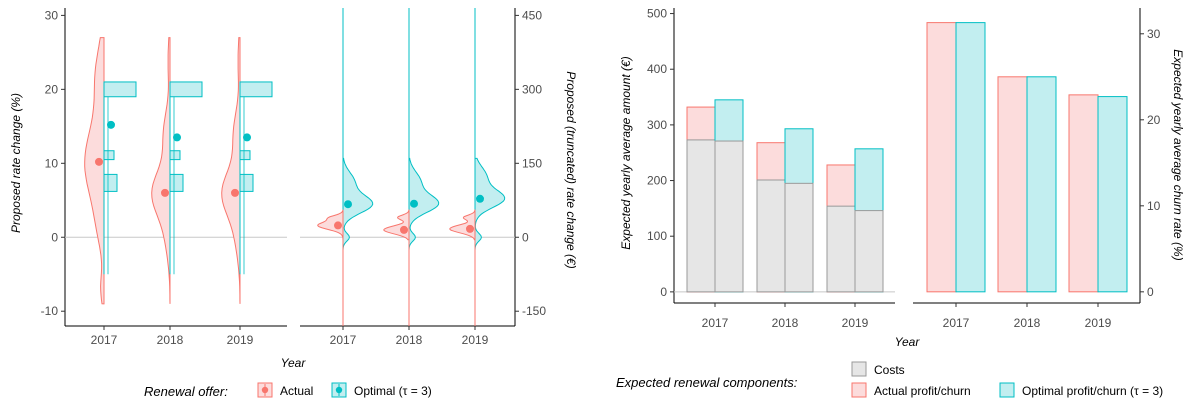  Describe the element at coordinates (532, 89) in the screenshot. I see `left-y2-tick-label: 300` at that location.